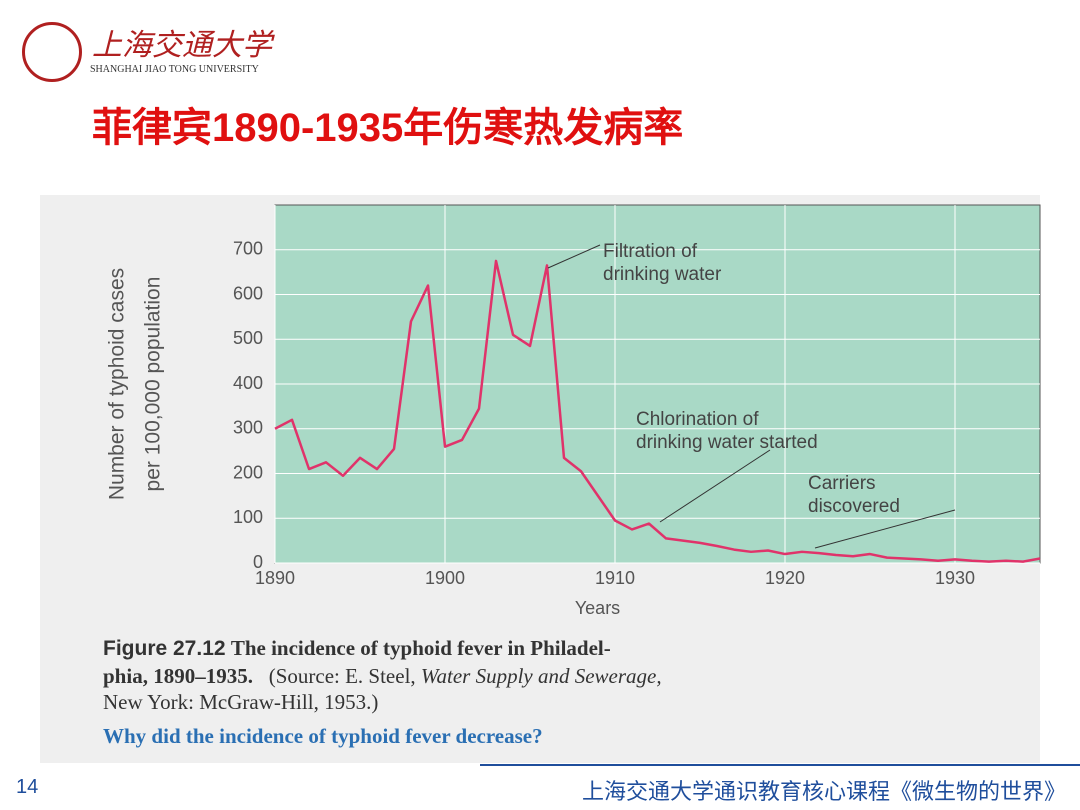  What do you see at coordinates (275, 578) in the screenshot?
I see `x-tick-label: 1890` at bounding box center [275, 578].